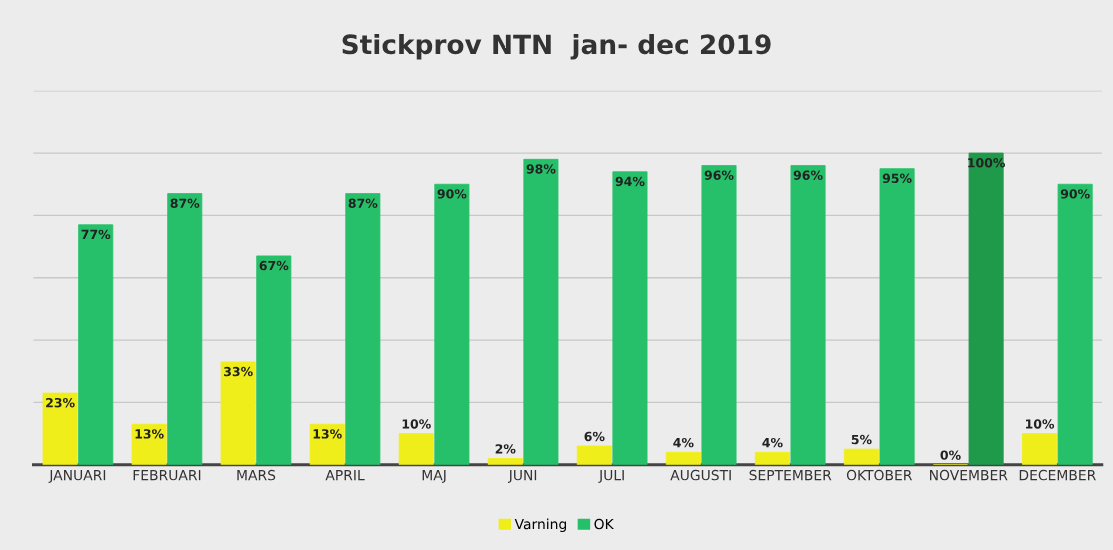  Describe the element at coordinates (879, 475) in the screenshot. I see `x-tick-label: OKTOBER` at that location.